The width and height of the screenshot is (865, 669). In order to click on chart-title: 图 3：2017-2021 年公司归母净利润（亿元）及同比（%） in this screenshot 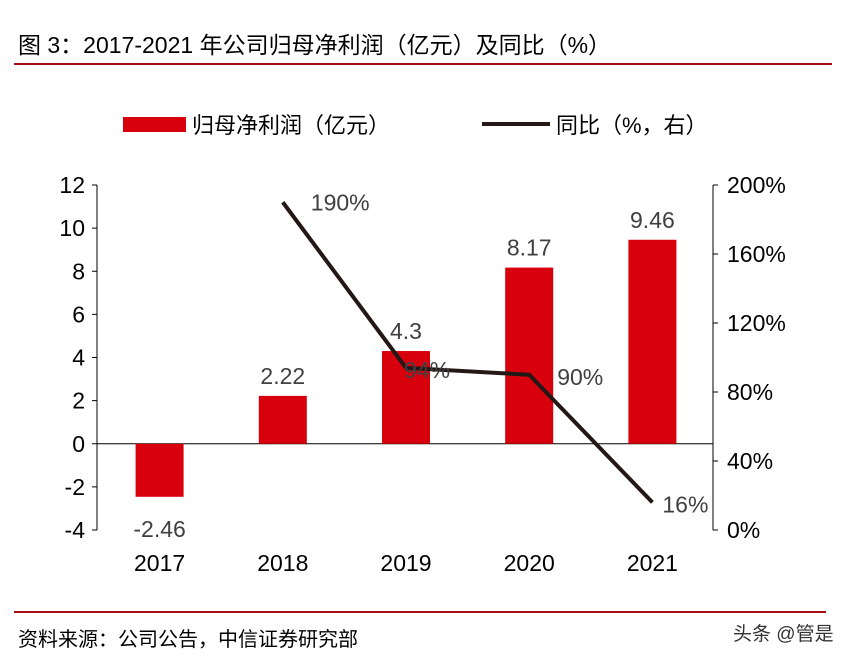, I will do `click(314, 45)`.